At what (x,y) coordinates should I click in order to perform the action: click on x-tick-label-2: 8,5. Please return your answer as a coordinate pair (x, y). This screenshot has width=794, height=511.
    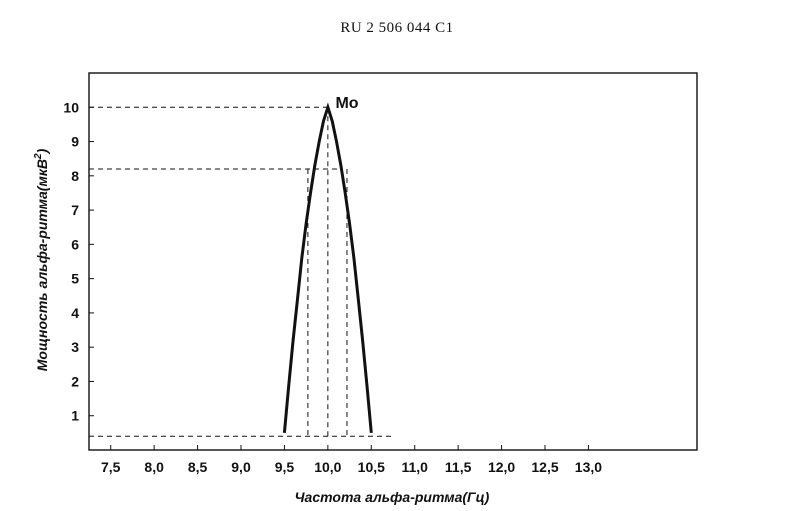
    Looking at the image, I should click on (198, 467).